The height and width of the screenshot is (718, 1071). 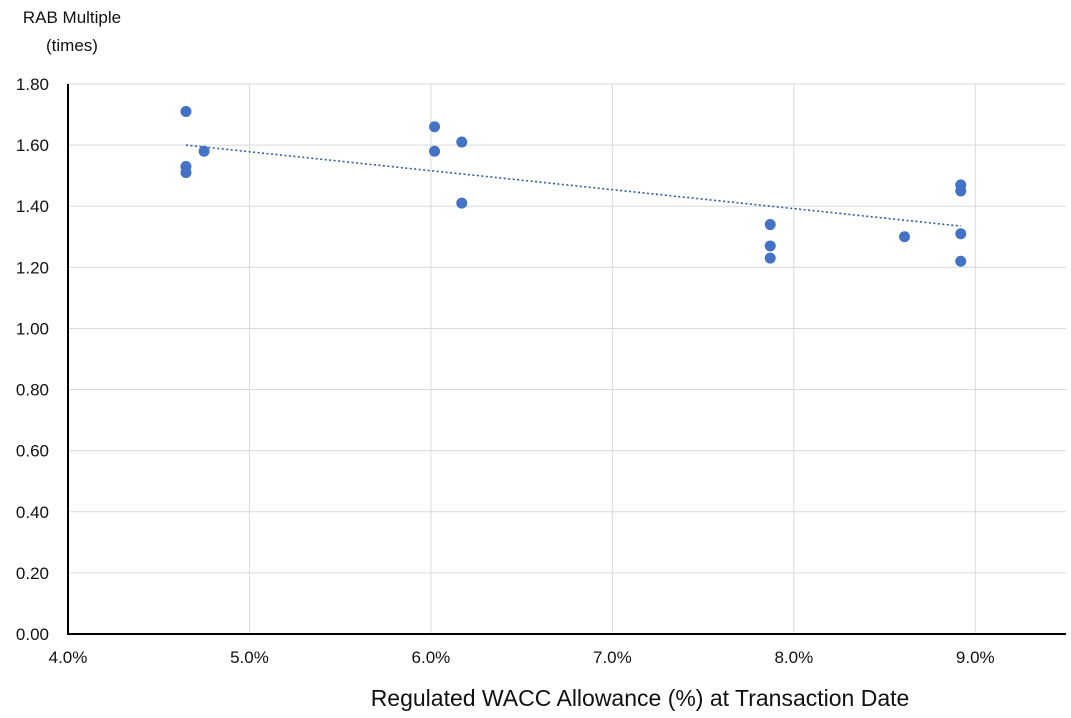 I want to click on trendline, so click(x=573, y=185).